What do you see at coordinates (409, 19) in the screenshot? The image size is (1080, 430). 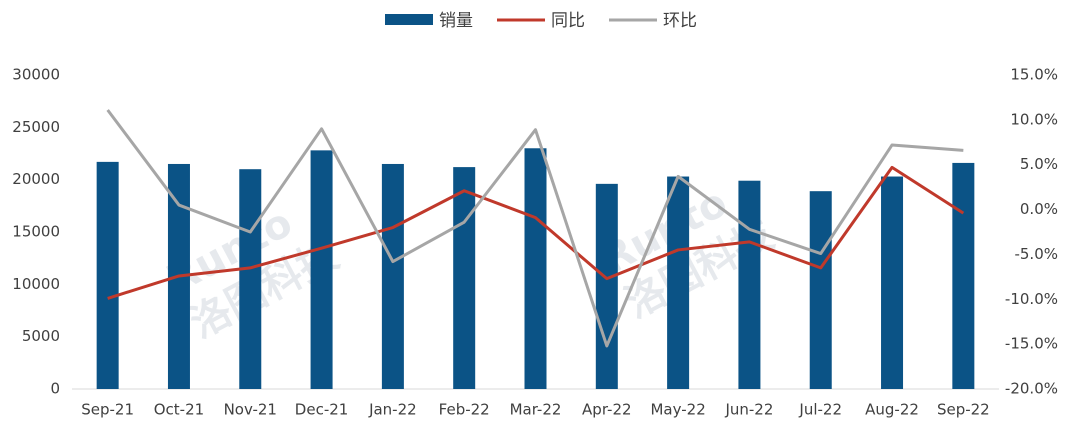 I see `legend-swatch` at bounding box center [409, 19].